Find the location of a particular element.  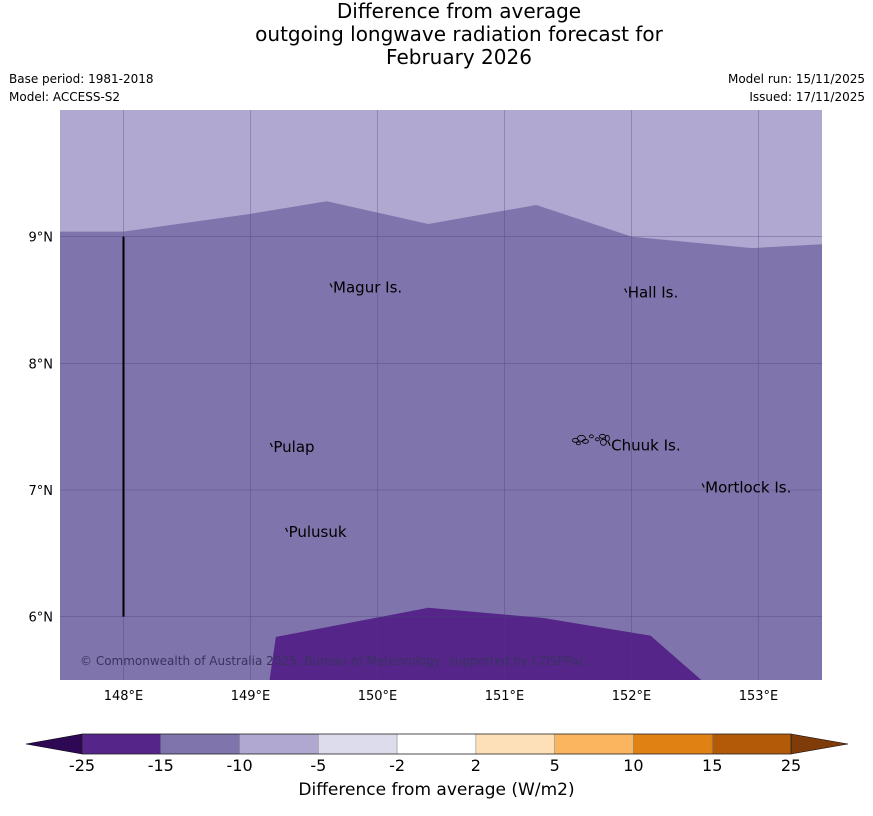

lon-tick-label-2: 150°E is located at coordinates (378, 696).